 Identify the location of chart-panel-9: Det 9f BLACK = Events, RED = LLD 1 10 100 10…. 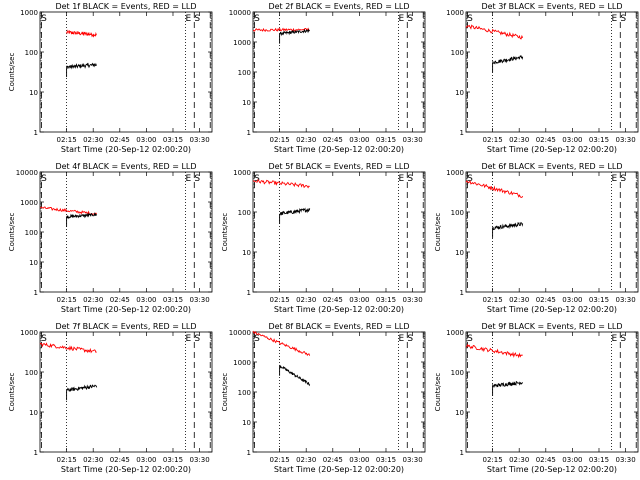
(536, 398).